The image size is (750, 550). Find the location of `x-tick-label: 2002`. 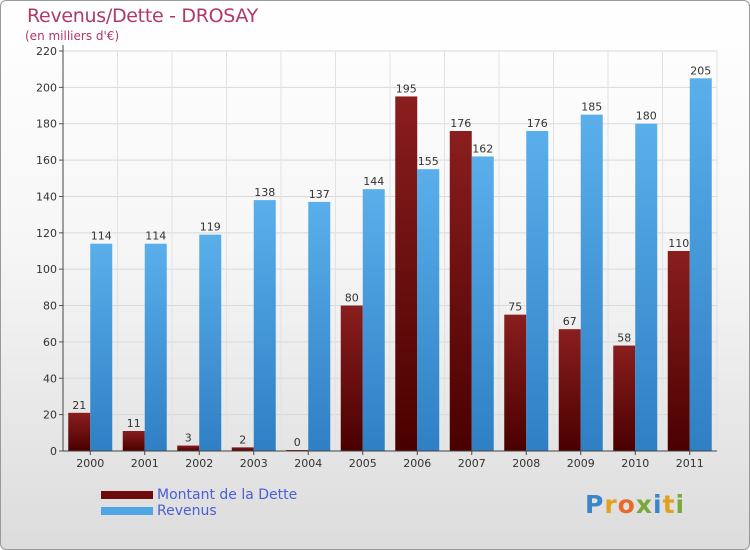

x-tick-label: 2002 is located at coordinates (199, 463).